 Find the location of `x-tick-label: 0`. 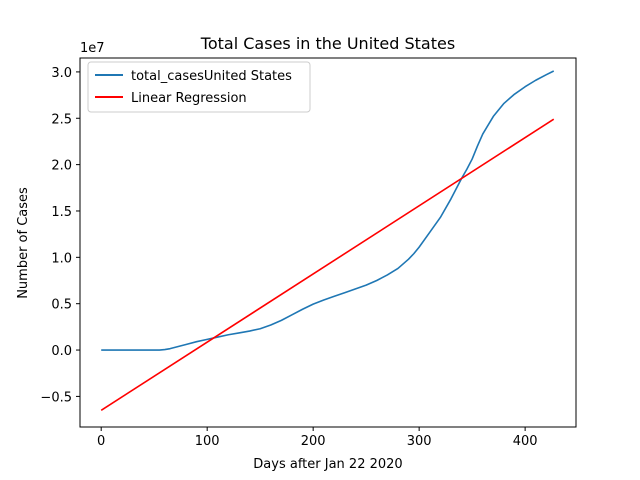

x-tick-label: 0 is located at coordinates (101, 441).